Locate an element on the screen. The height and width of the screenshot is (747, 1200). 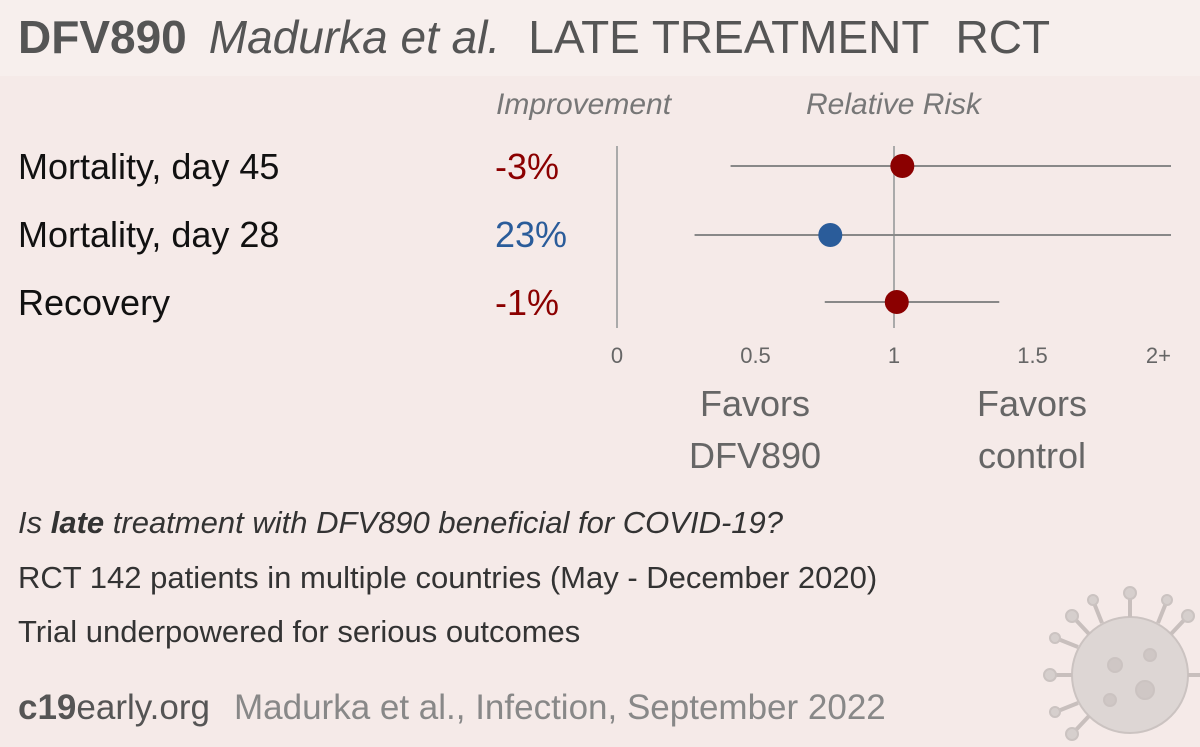
title-authors: Madurka et al. is located at coordinates (354, 37).